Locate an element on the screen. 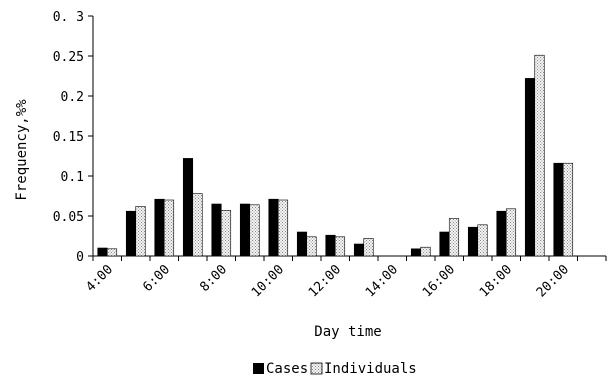  y-tick-label: 0.1 is located at coordinates (72, 177).